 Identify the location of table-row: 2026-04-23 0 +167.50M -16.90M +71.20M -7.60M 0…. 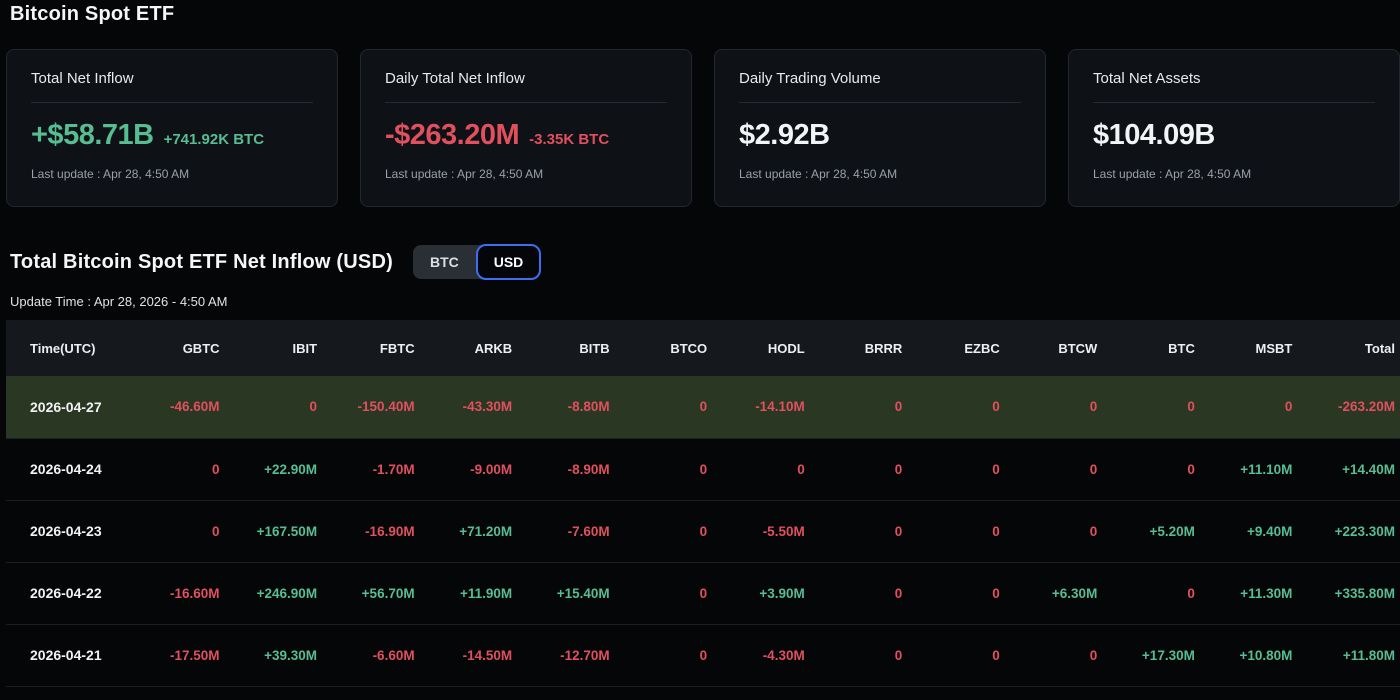
(703, 531).